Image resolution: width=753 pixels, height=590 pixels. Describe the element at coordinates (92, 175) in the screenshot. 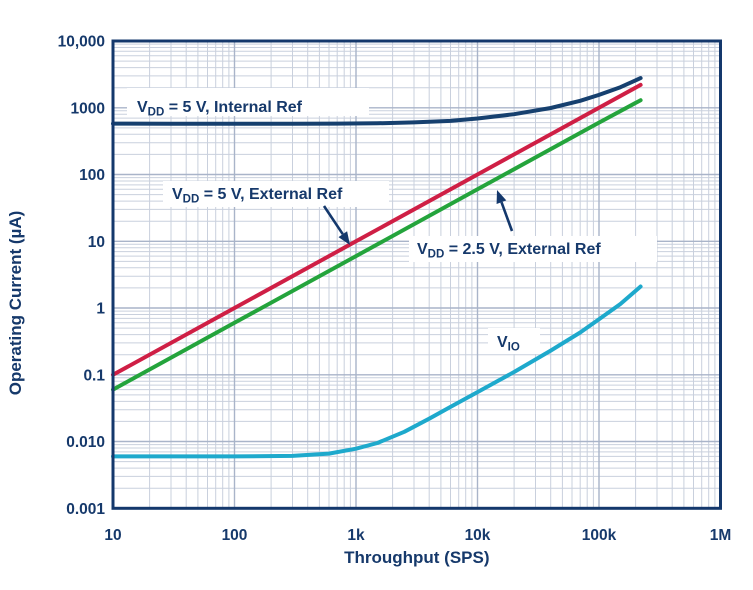

I see `y-tick-label: 100` at that location.